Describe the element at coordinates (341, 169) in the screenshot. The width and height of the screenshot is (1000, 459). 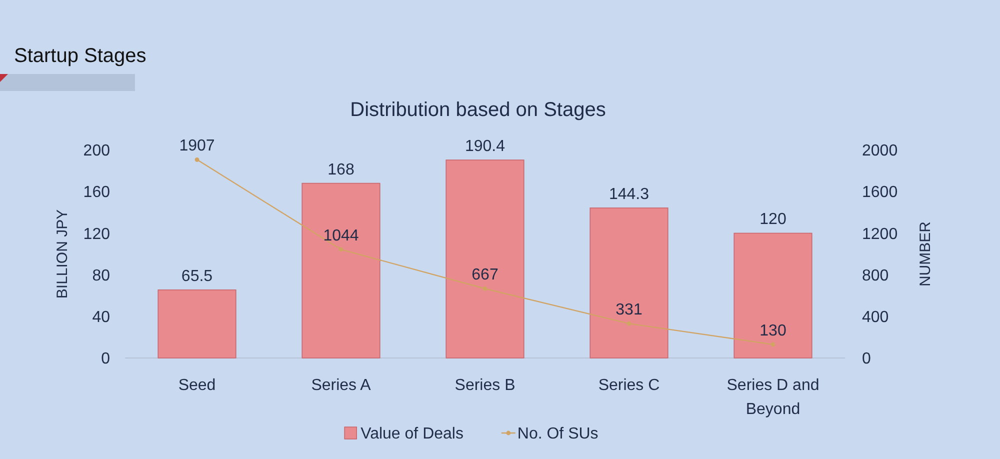
I see `data-label: 168` at that location.